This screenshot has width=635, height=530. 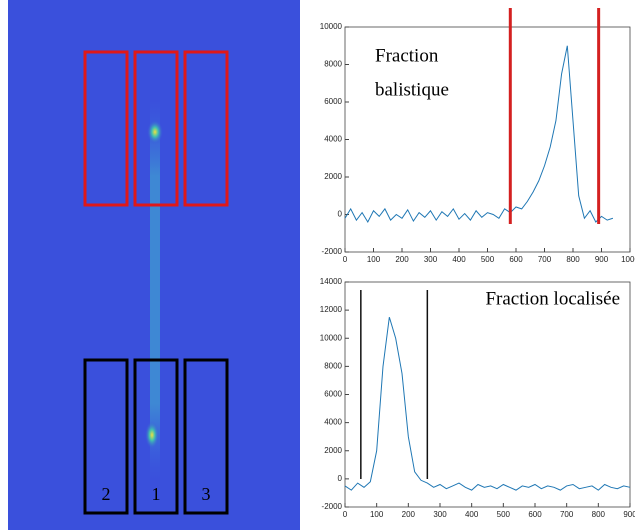 I want to click on streak, so click(x=155, y=290).